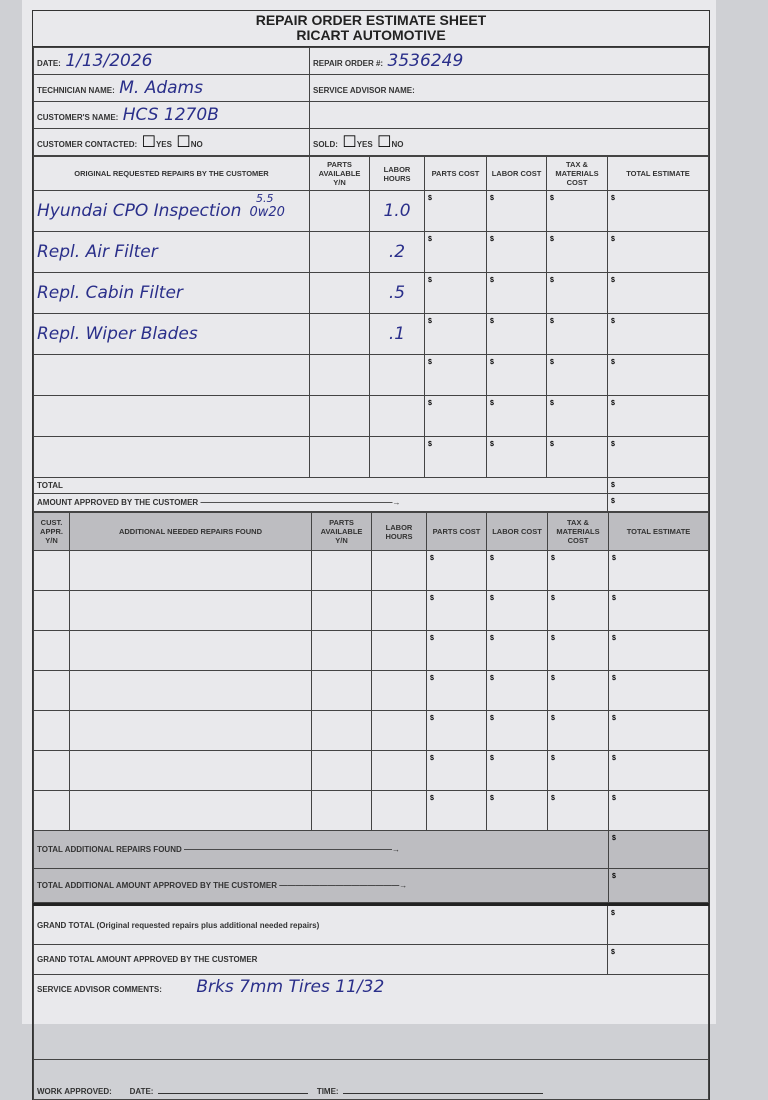 This screenshot has width=768, height=1100. Describe the element at coordinates (148, 142) in the screenshot. I see `contacted-yes-checkbox: ☐` at that location.